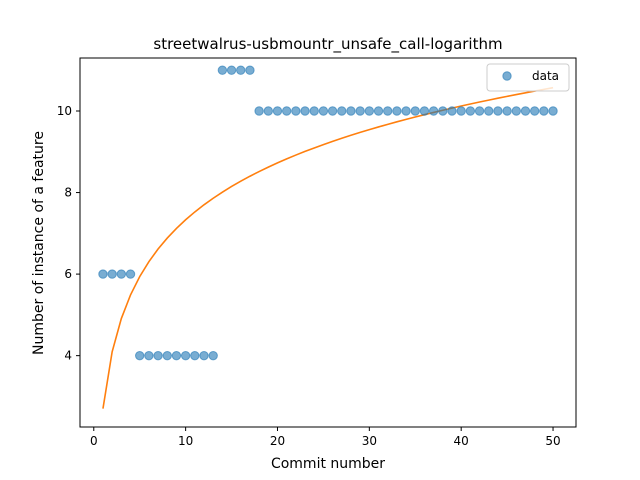 The height and width of the screenshot is (480, 640). I want to click on y-axis-label: Number of instance of a feature, so click(39, 243).